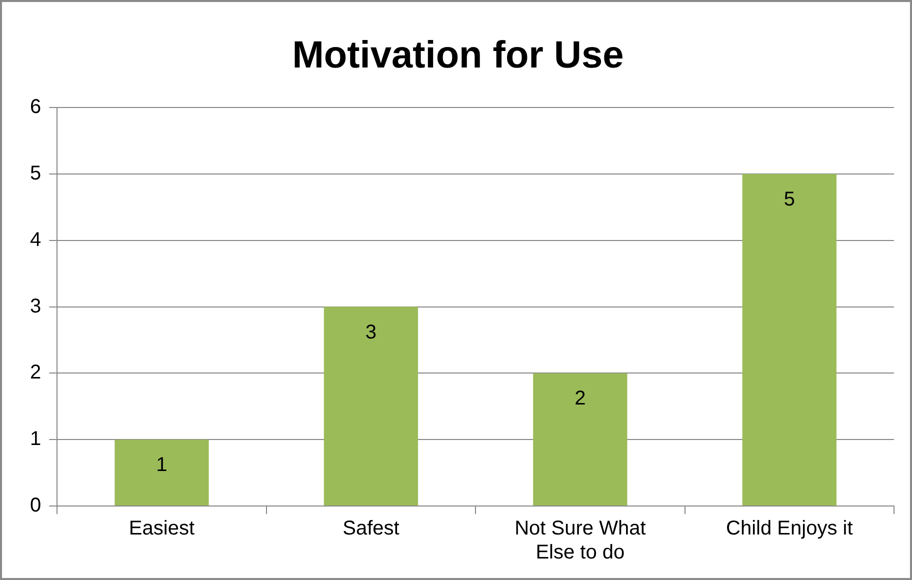  I want to click on y-tick-label: 4, so click(36, 239).